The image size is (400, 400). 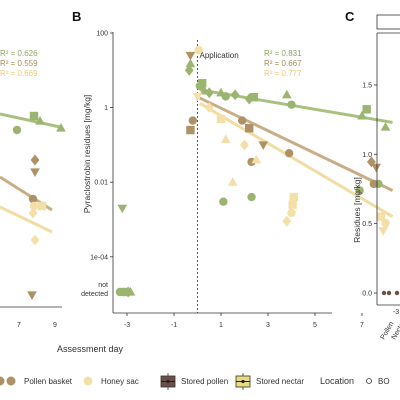 I want to click on legend-item-stored-pollen-icon, so click(x=168, y=381).